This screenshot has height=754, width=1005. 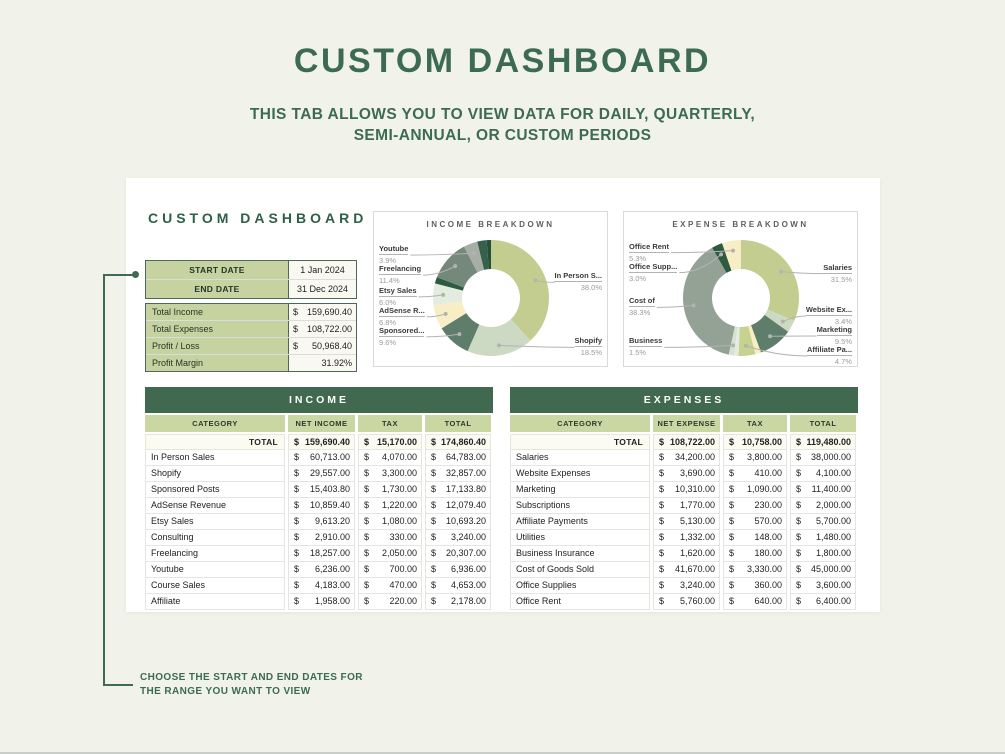 What do you see at coordinates (321, 490) in the screenshot?
I see `net-cell: $15,403.80` at bounding box center [321, 490].